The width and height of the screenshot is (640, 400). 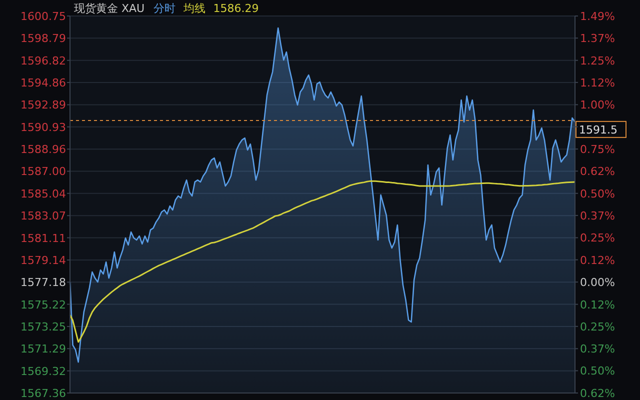 I want to click on text: 均线, so click(x=194, y=8).